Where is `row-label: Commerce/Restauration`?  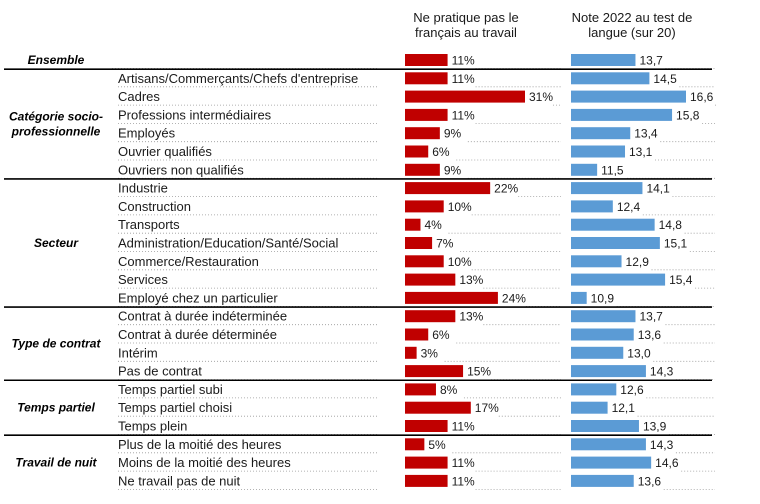
row-label: Commerce/Restauration is located at coordinates (188, 261).